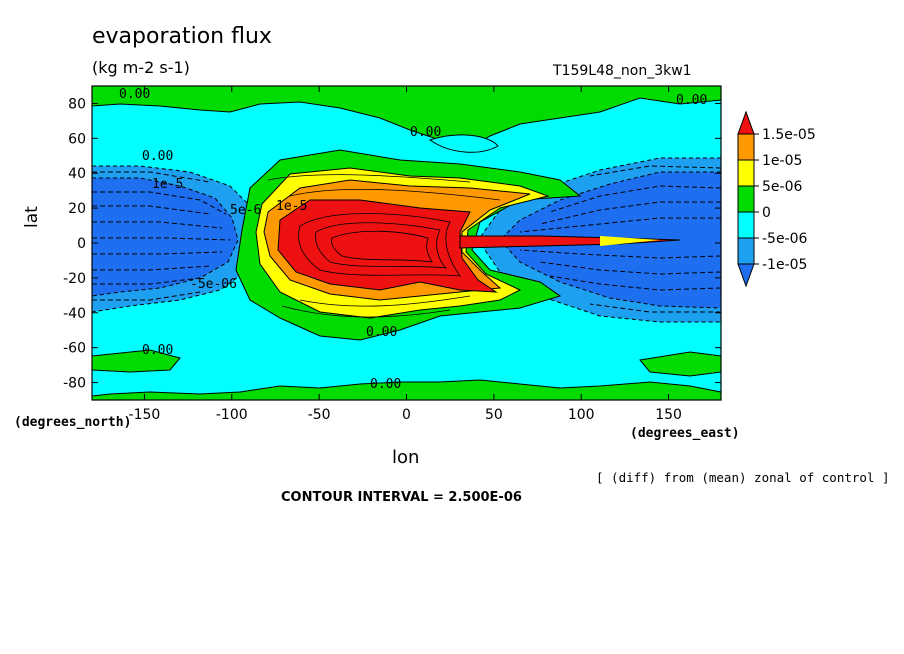 This screenshot has width=904, height=654. I want to click on x-tick-label: 50, so click(494, 415).